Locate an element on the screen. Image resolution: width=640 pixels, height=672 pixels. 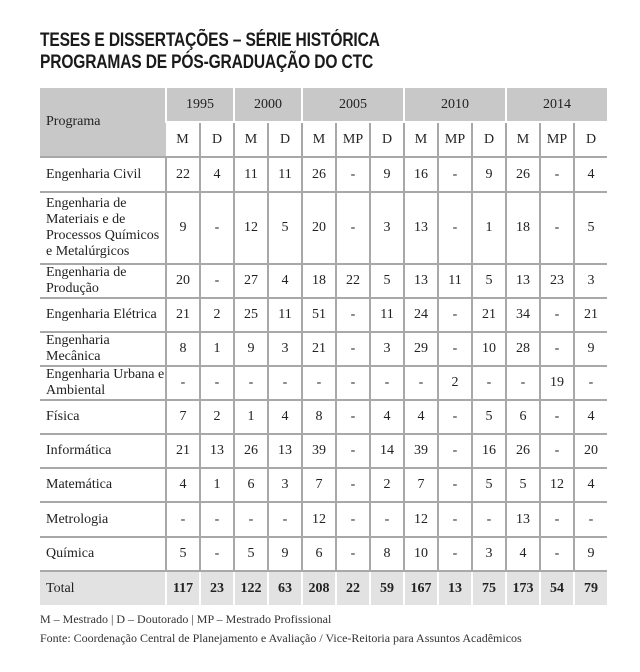
table-row: Engenharia Mecânica 8 1 9 3 21-3 29-10 28-9 is located at coordinates (323, 348).